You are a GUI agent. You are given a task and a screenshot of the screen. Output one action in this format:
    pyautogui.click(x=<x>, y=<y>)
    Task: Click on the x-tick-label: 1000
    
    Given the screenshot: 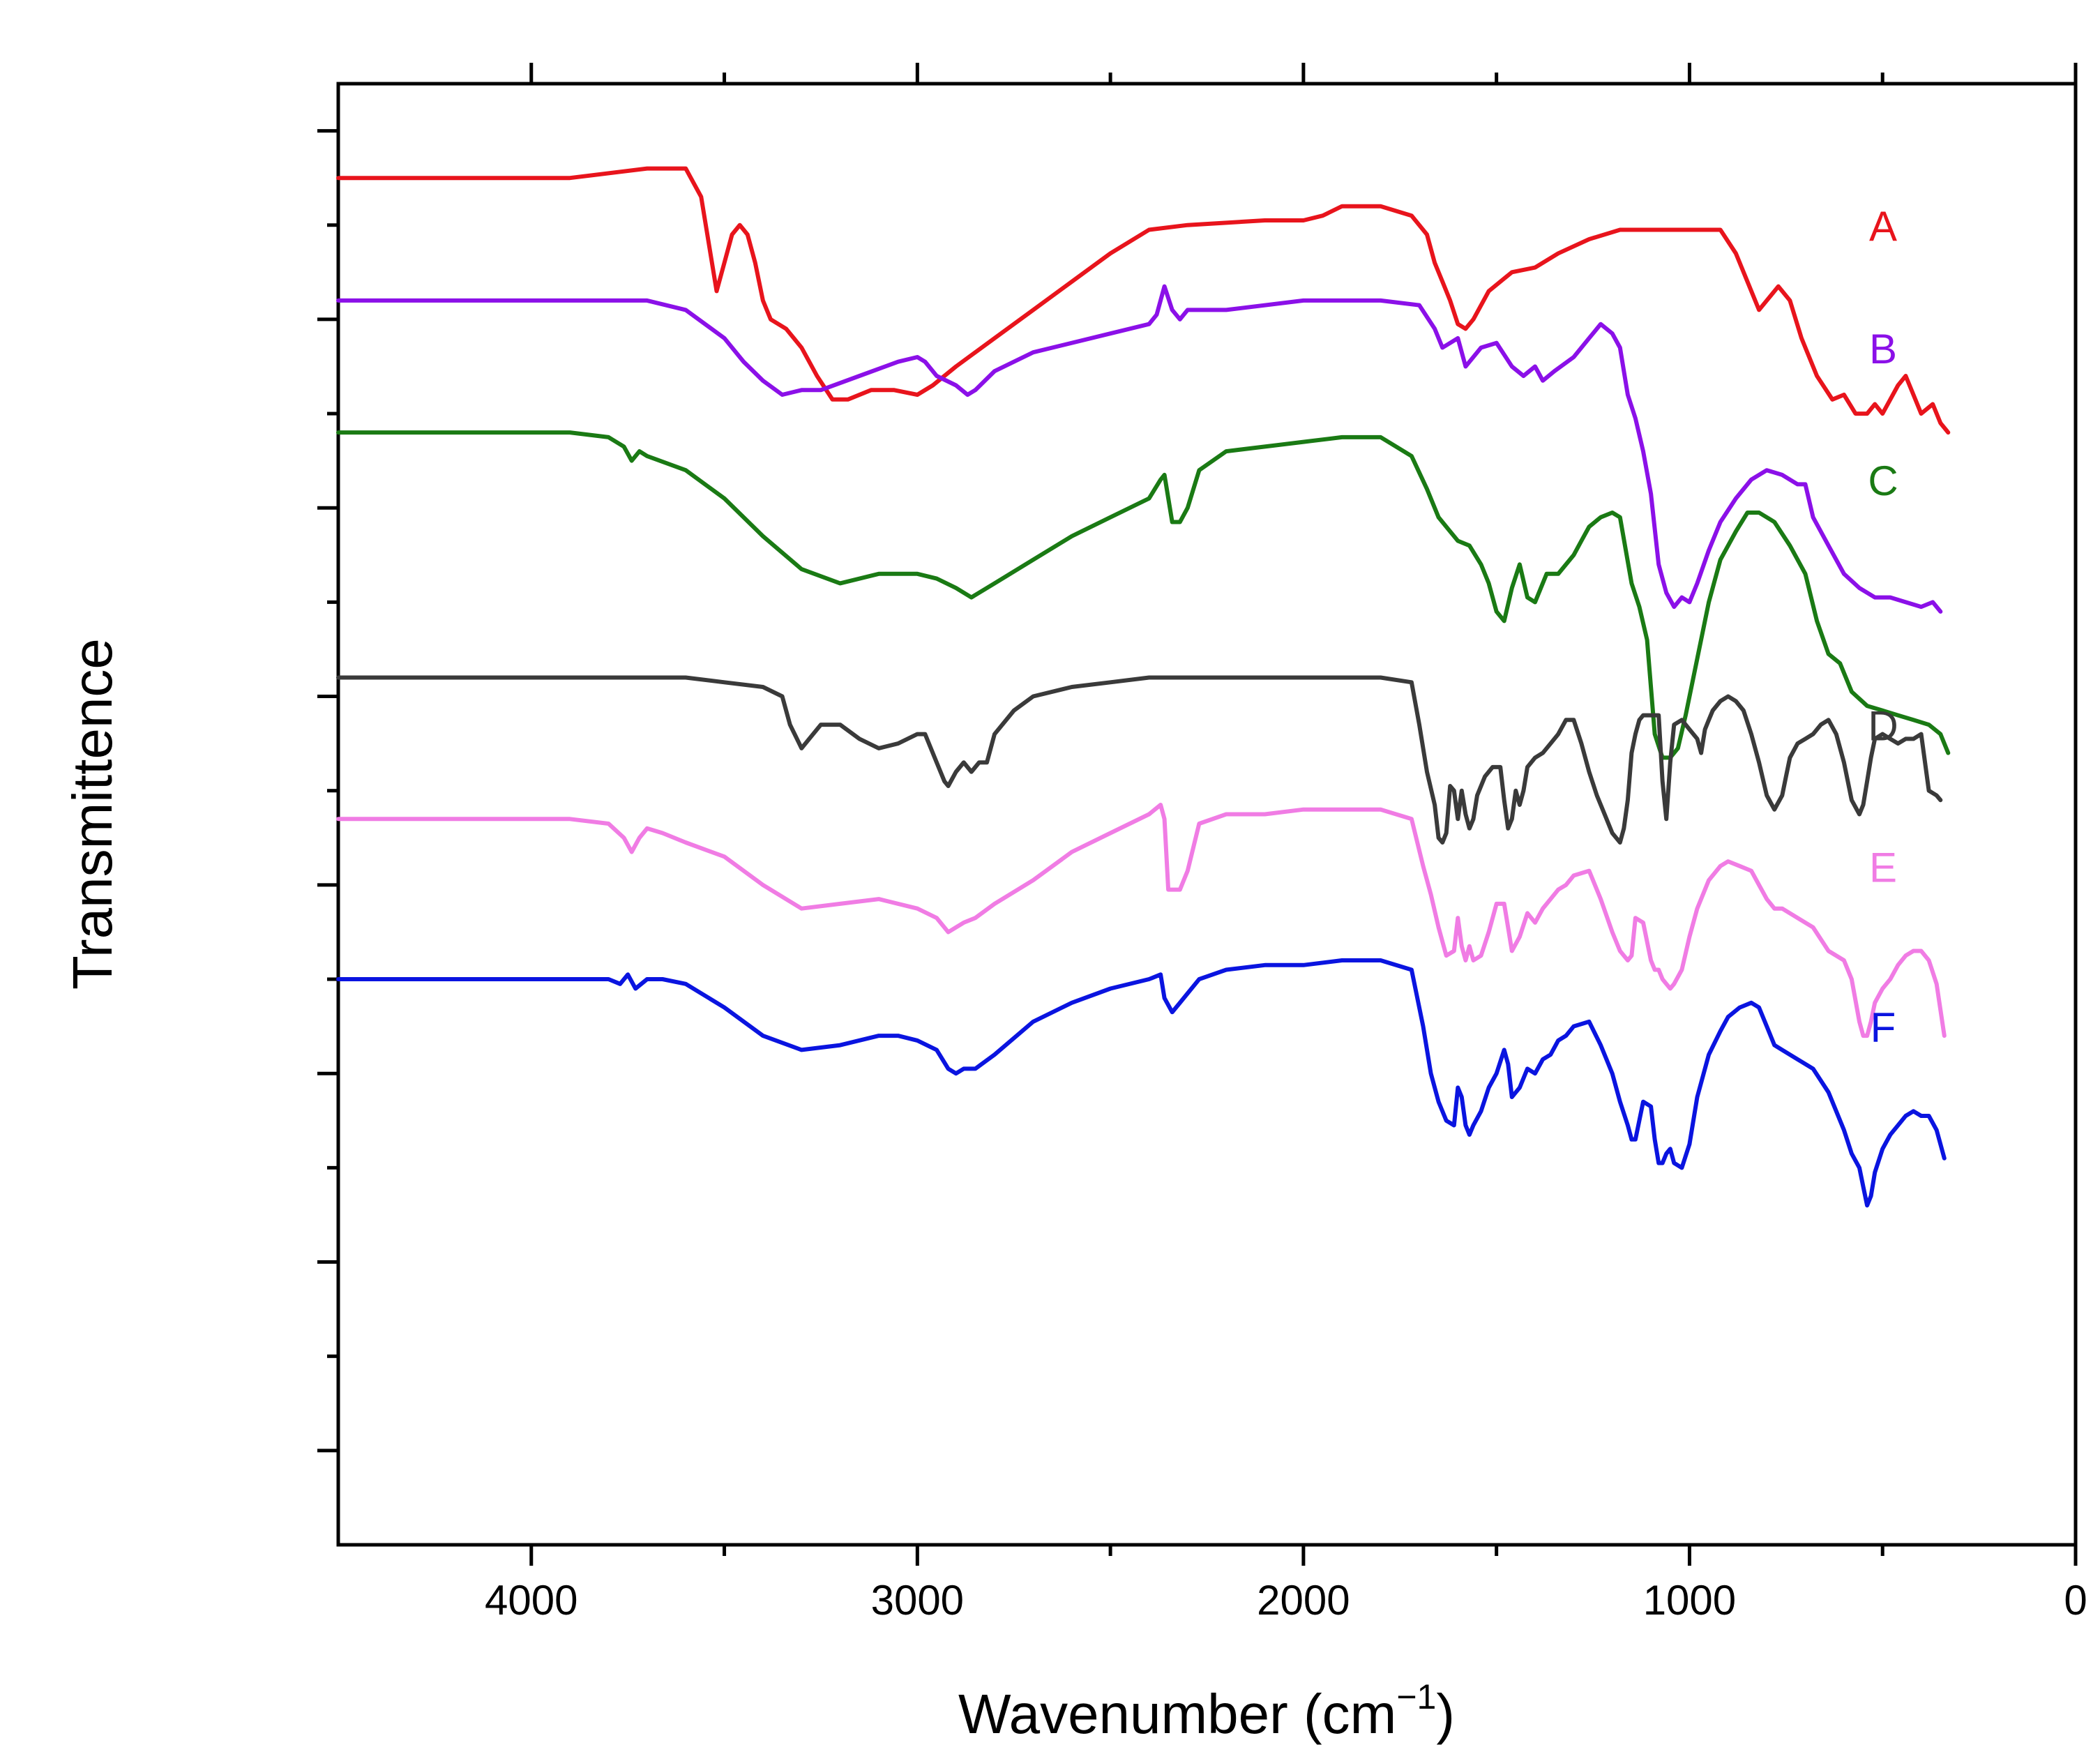 What is the action you would take?
    pyautogui.click(x=1689, y=1600)
    